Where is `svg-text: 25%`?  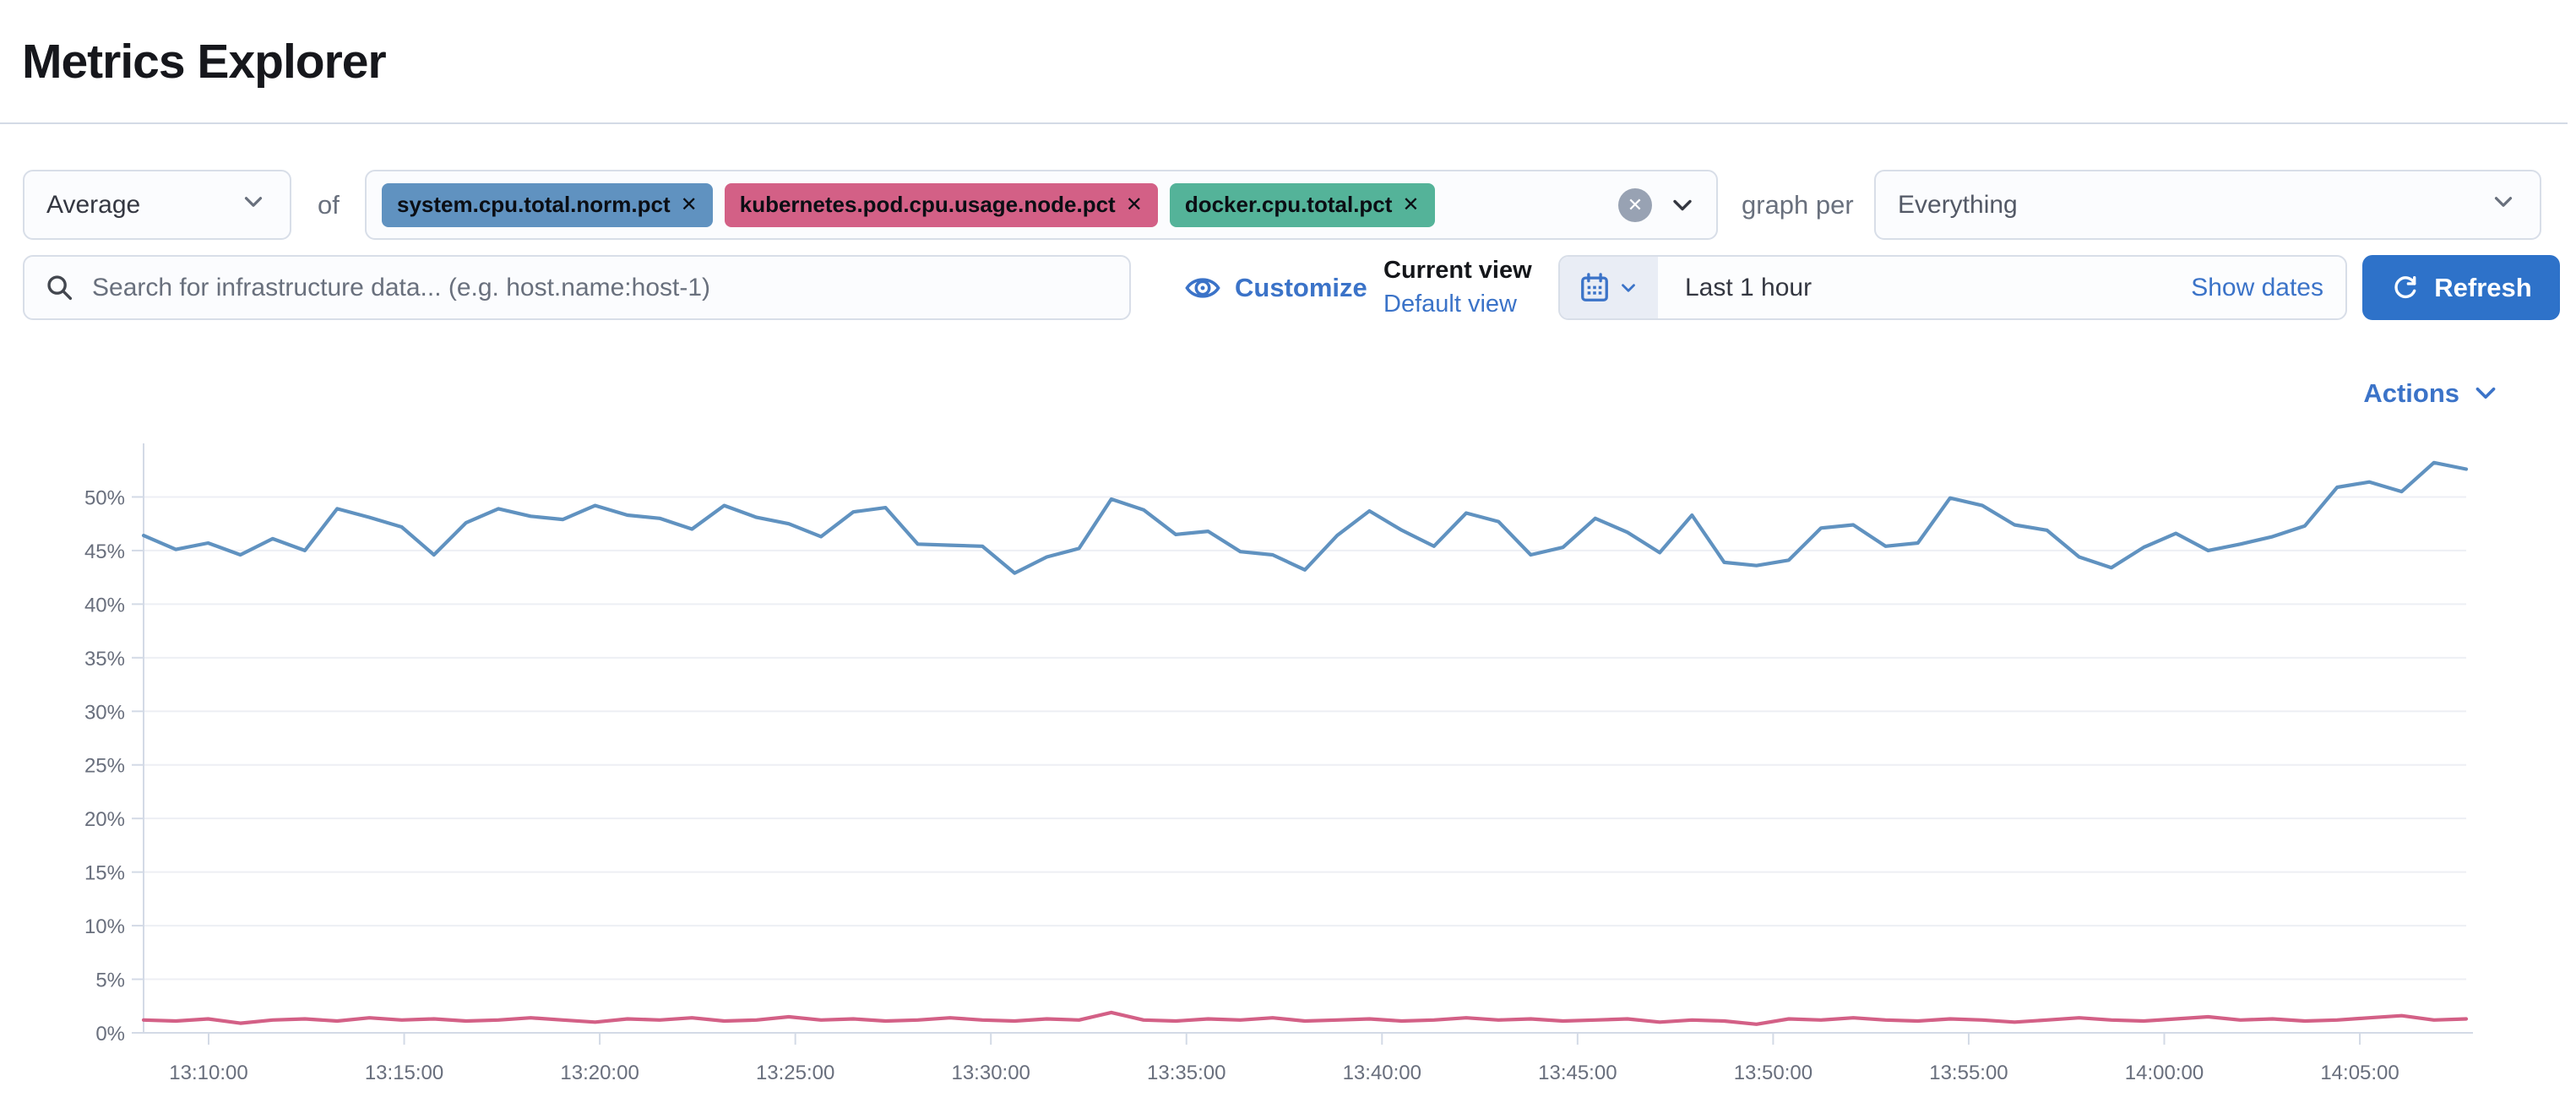 svg-text: 25% is located at coordinates (104, 766).